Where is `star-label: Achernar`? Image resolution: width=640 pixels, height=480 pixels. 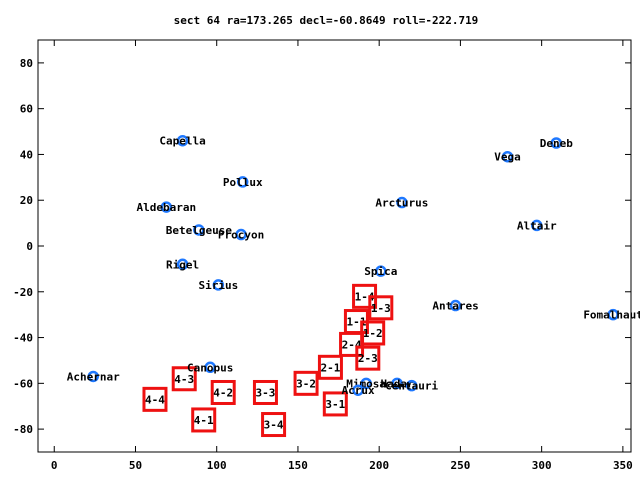 star-label: Achernar is located at coordinates (93, 376).